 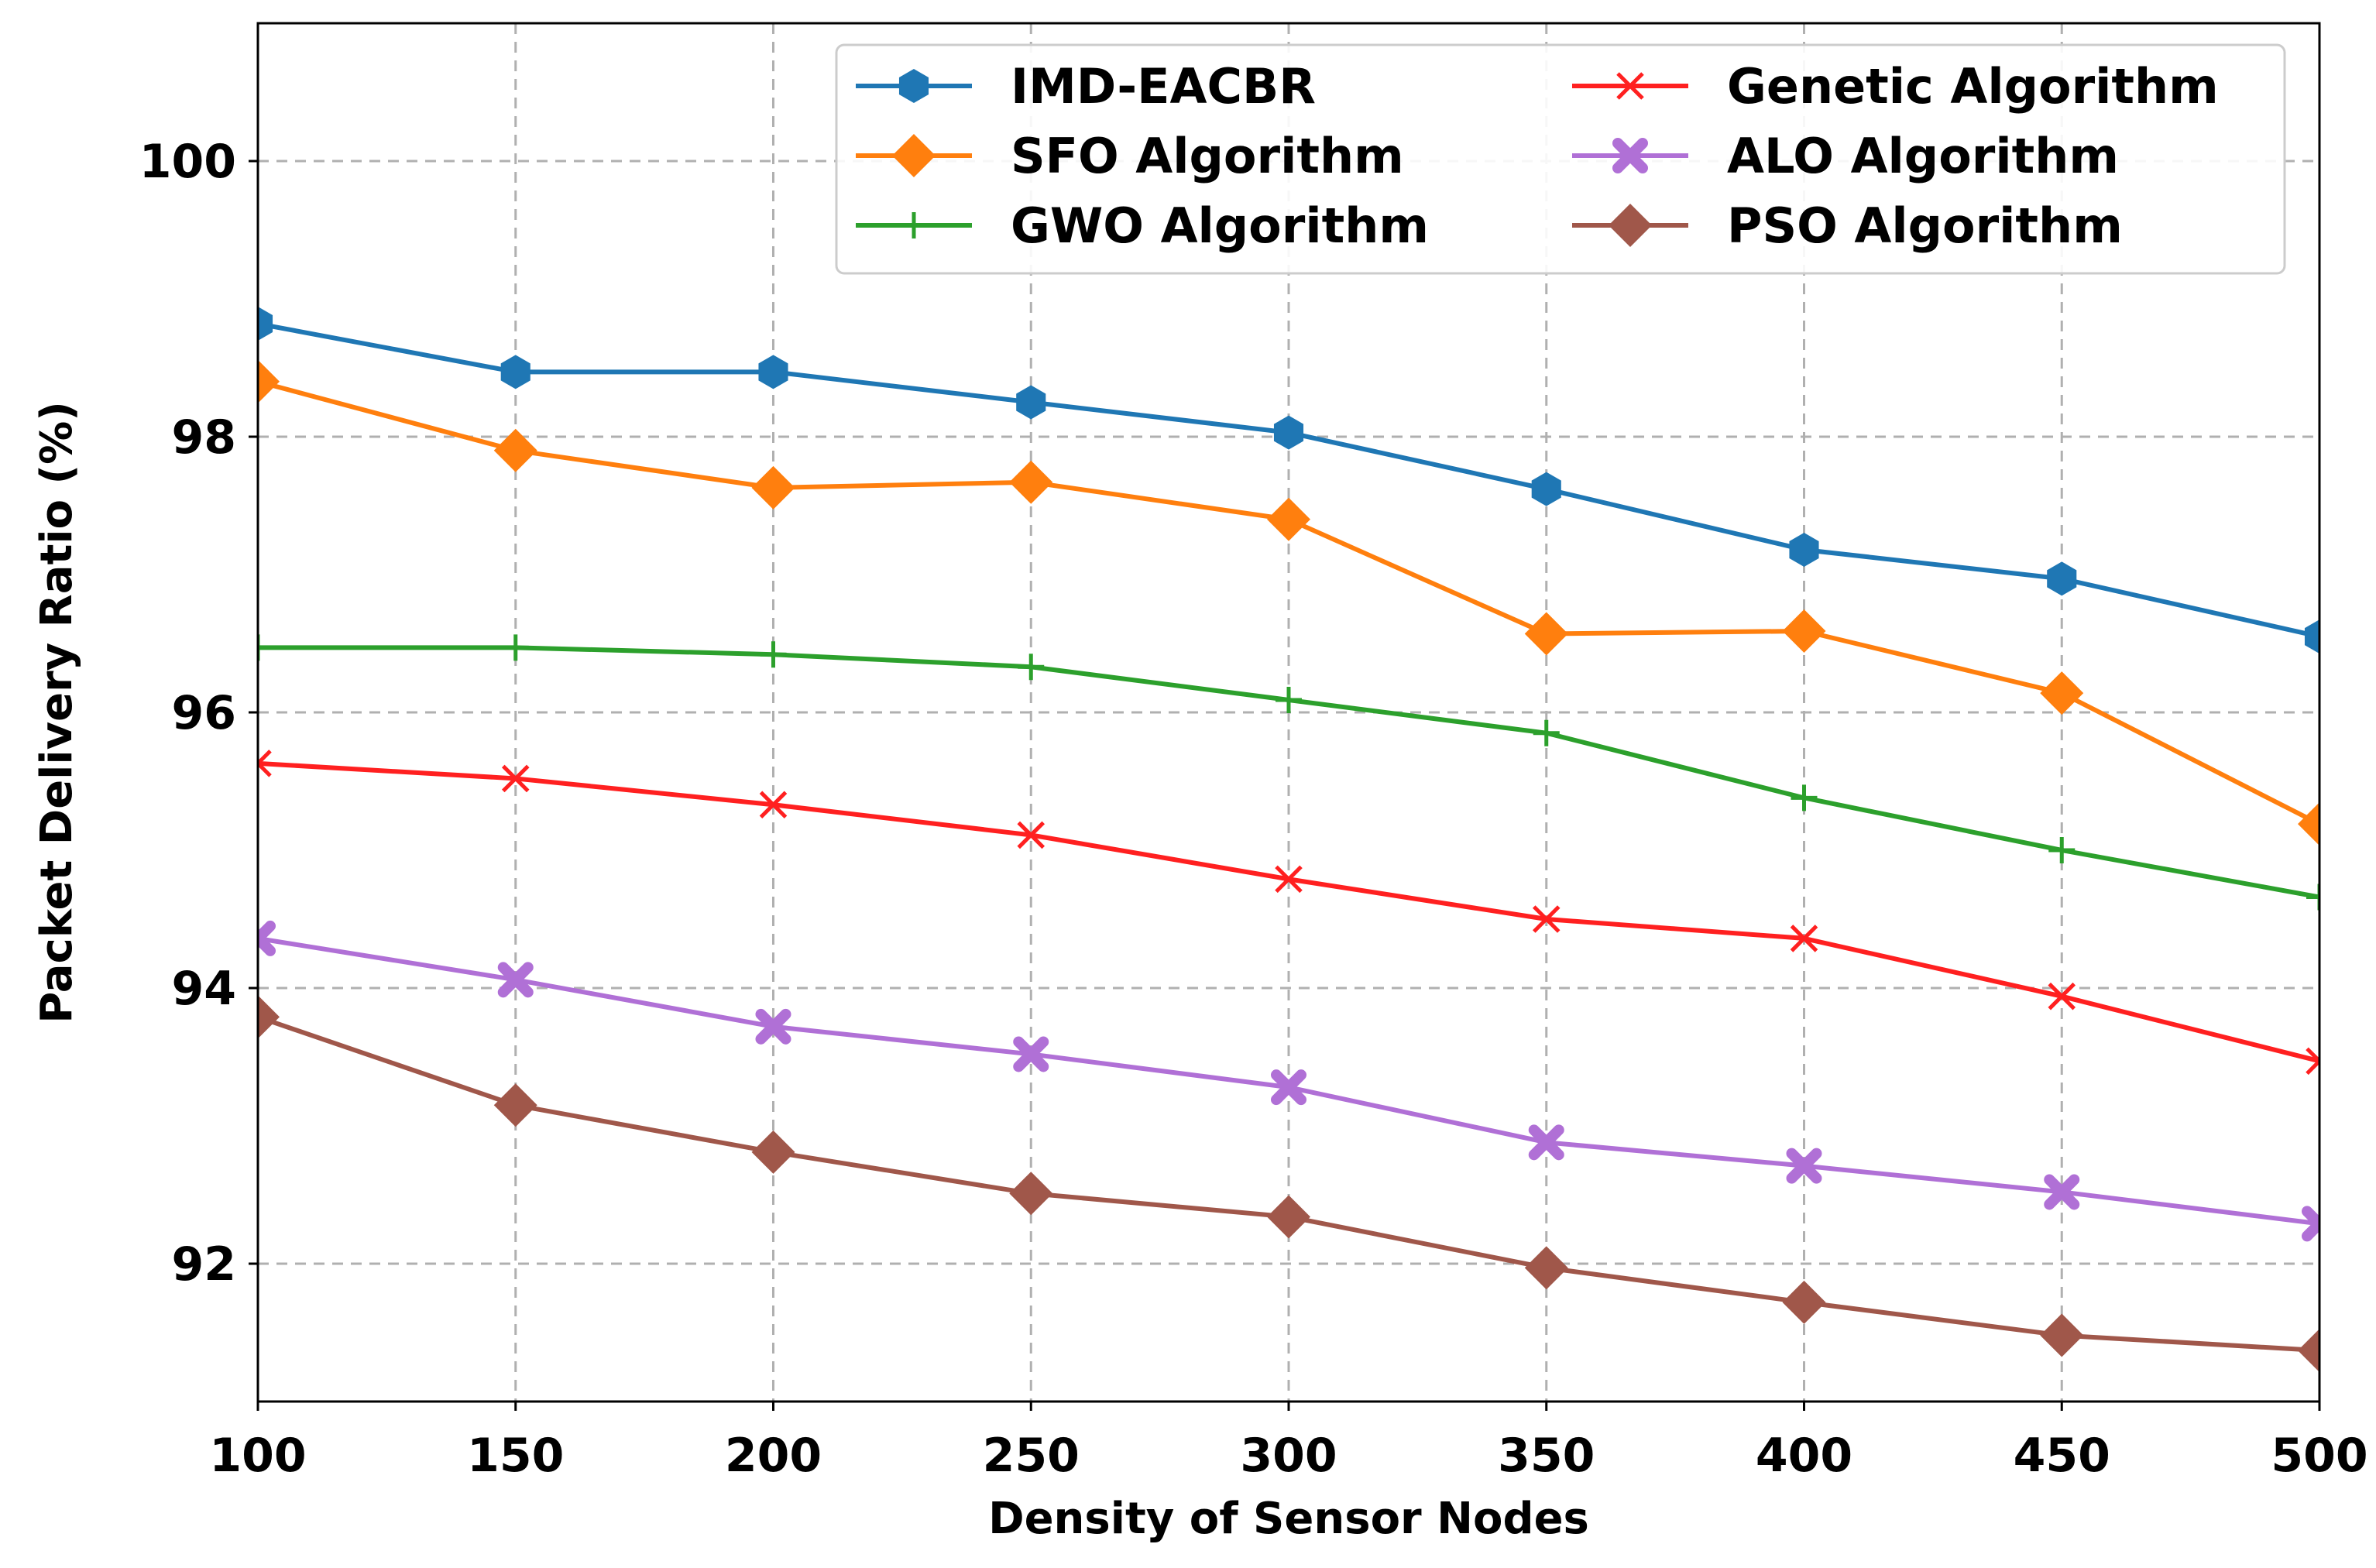 I want to click on legend-item: PSO Algorithm, so click(x=1848, y=225).